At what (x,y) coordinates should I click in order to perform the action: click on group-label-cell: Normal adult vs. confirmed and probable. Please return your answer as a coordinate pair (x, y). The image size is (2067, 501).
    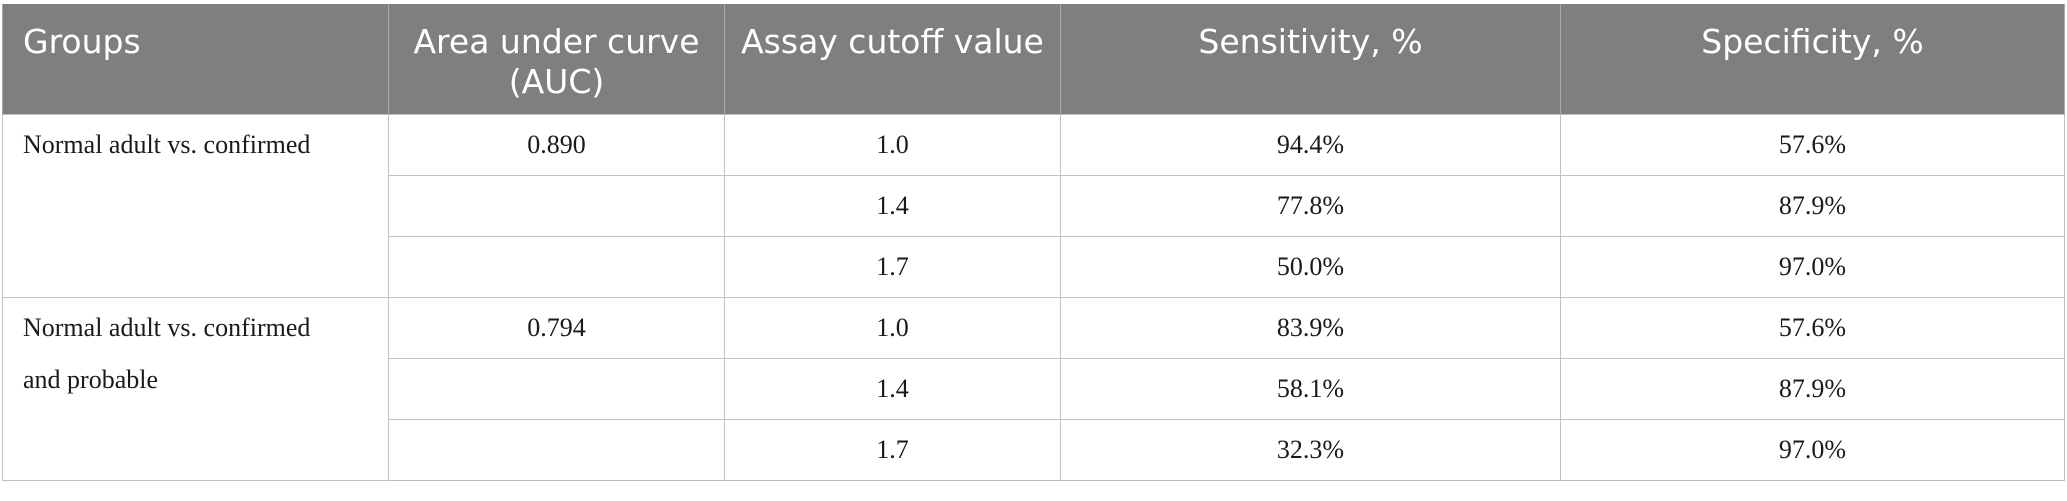
    Looking at the image, I should click on (195, 388).